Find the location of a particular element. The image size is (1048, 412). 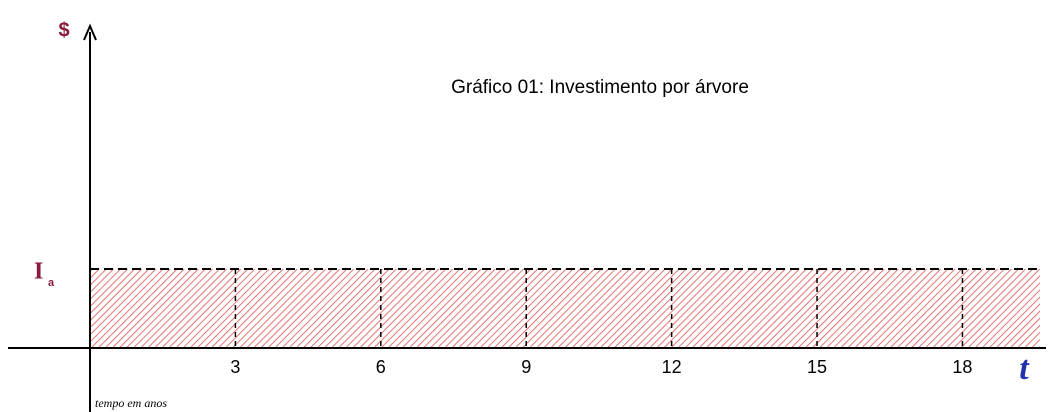

x-tick-label: 18 is located at coordinates (962, 367).